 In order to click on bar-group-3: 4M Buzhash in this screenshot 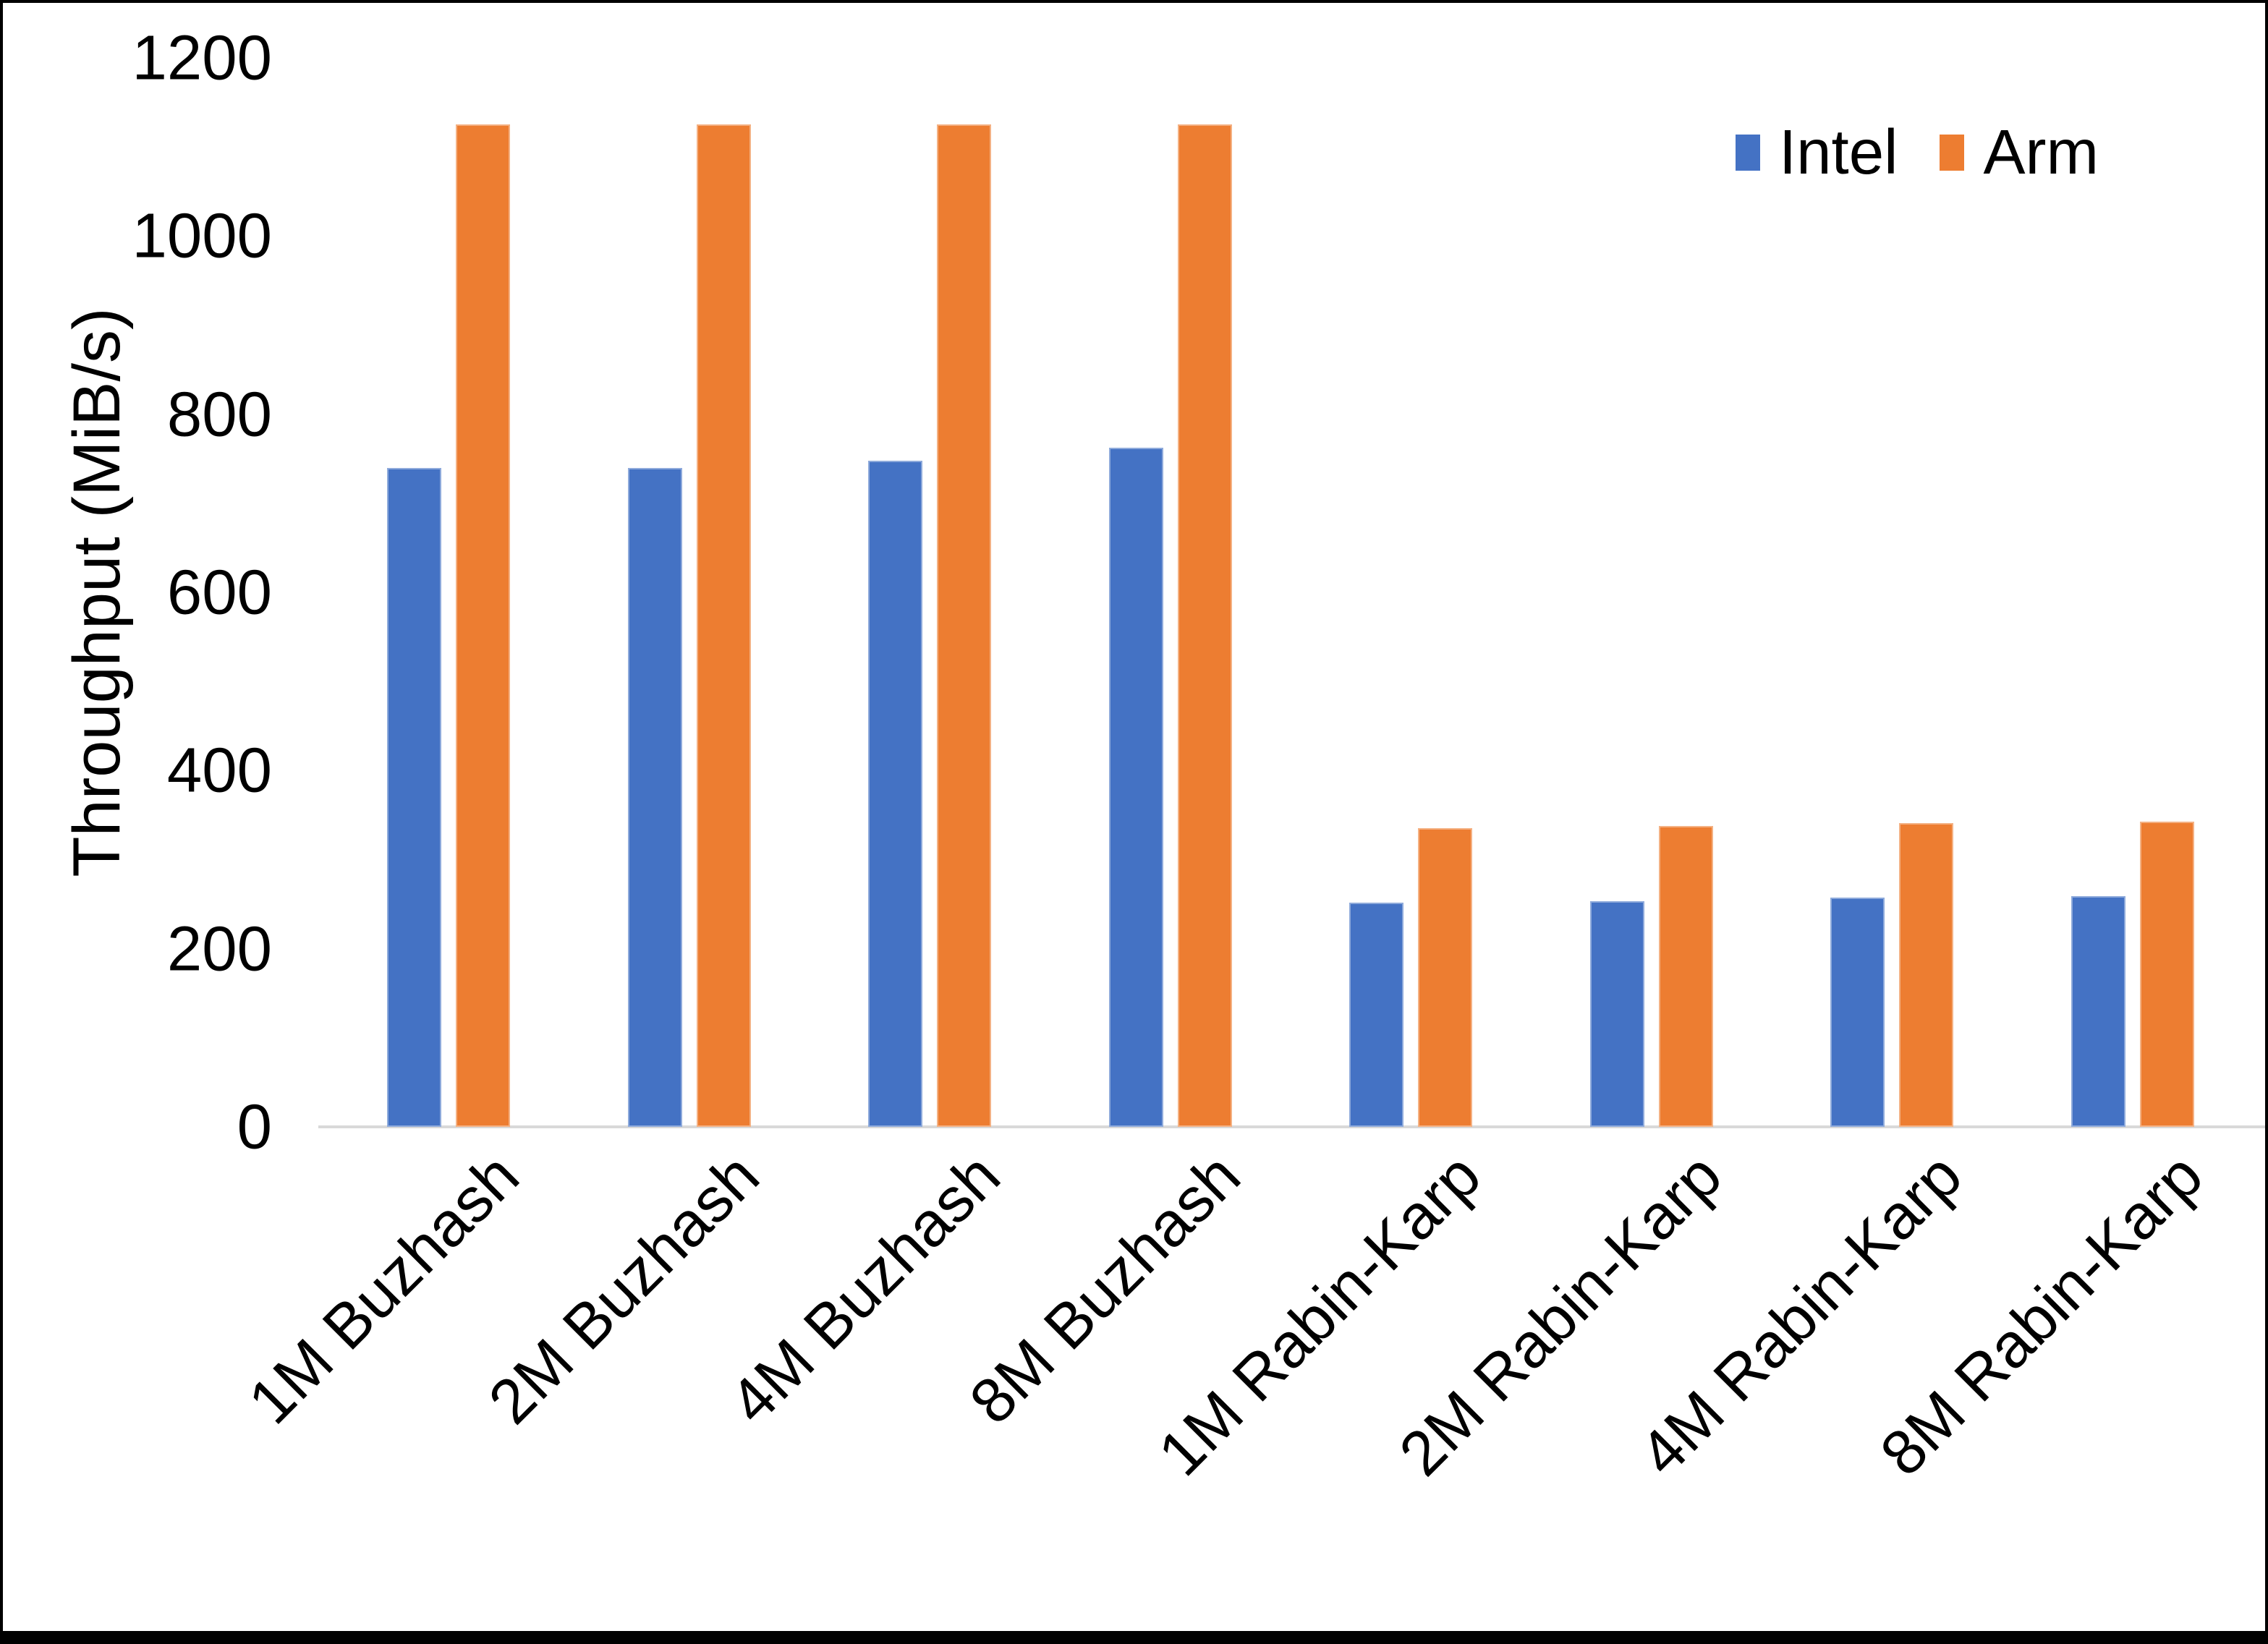, I will do `click(883, 747)`.